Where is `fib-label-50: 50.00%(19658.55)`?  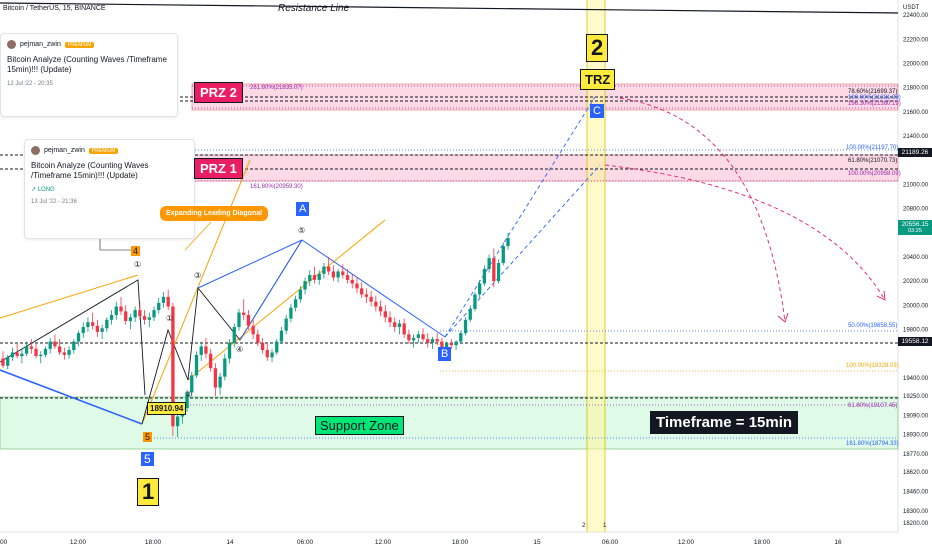
fib-label-50: 50.00%(19658.55) is located at coordinates (873, 326).